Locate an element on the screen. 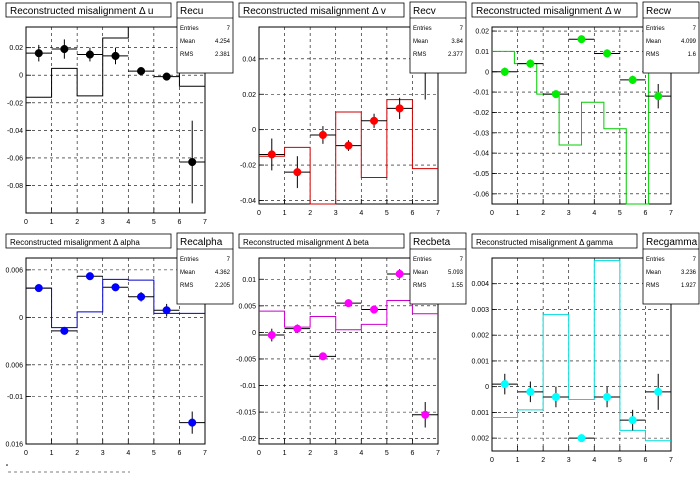 The width and height of the screenshot is (700, 480). y-tick-label: 0.004 is located at coordinates (480, 284).